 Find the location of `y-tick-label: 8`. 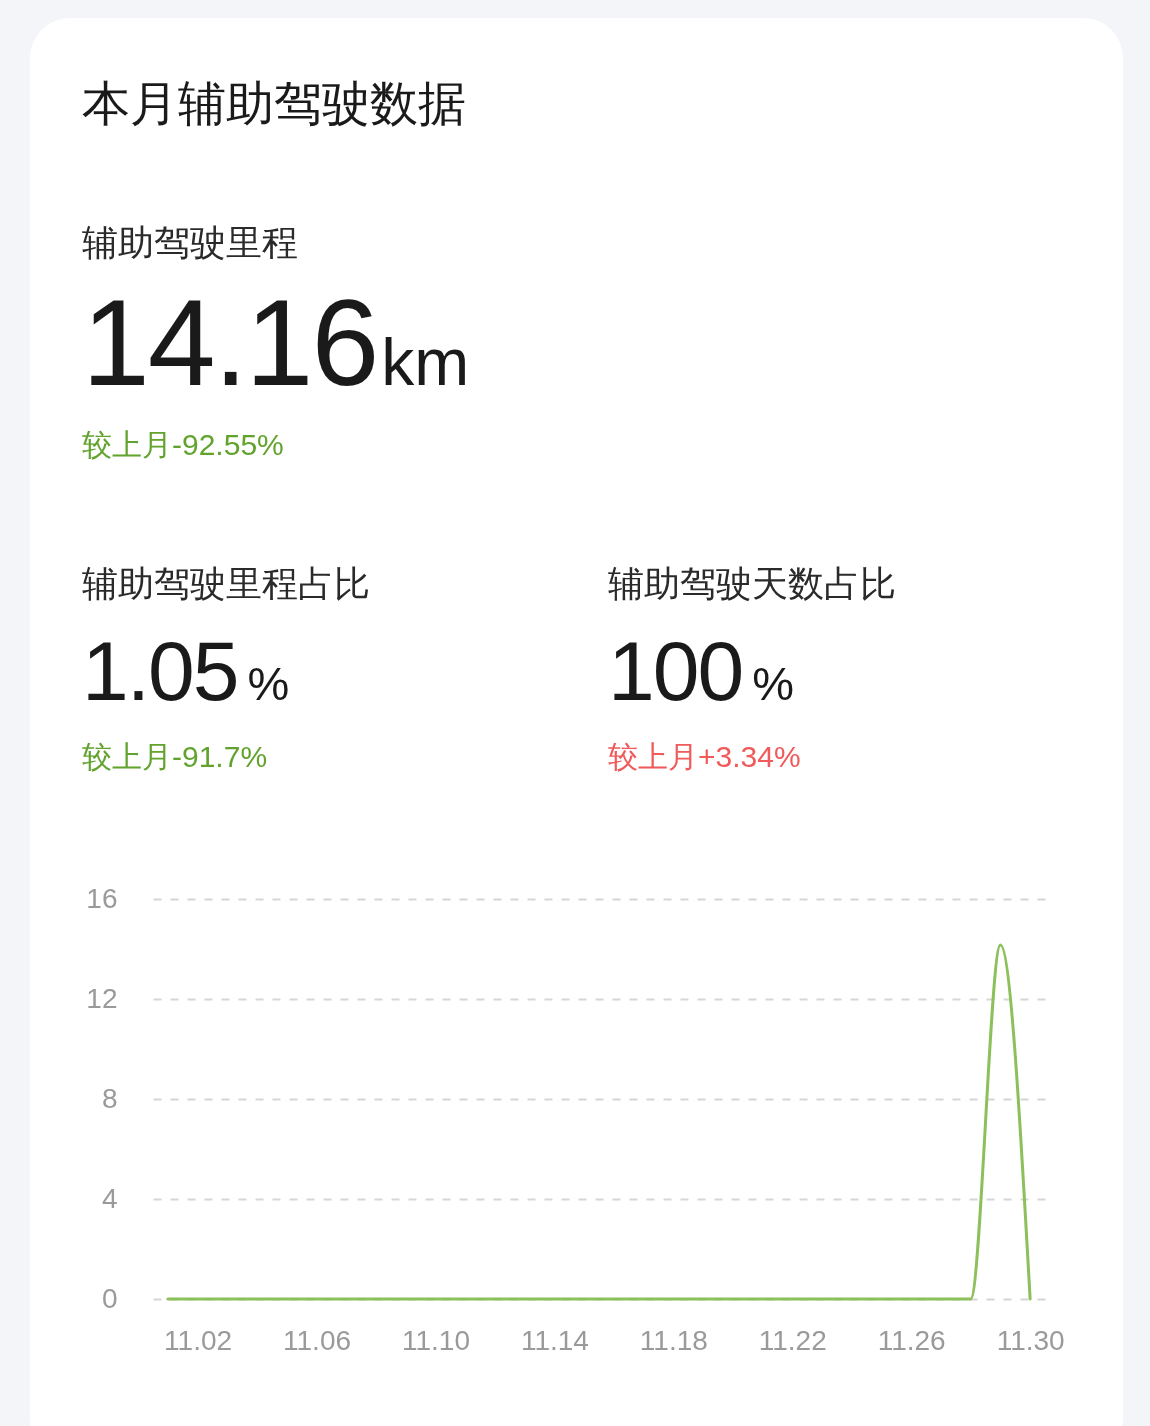

y-tick-label: 8 is located at coordinates (109, 1098).